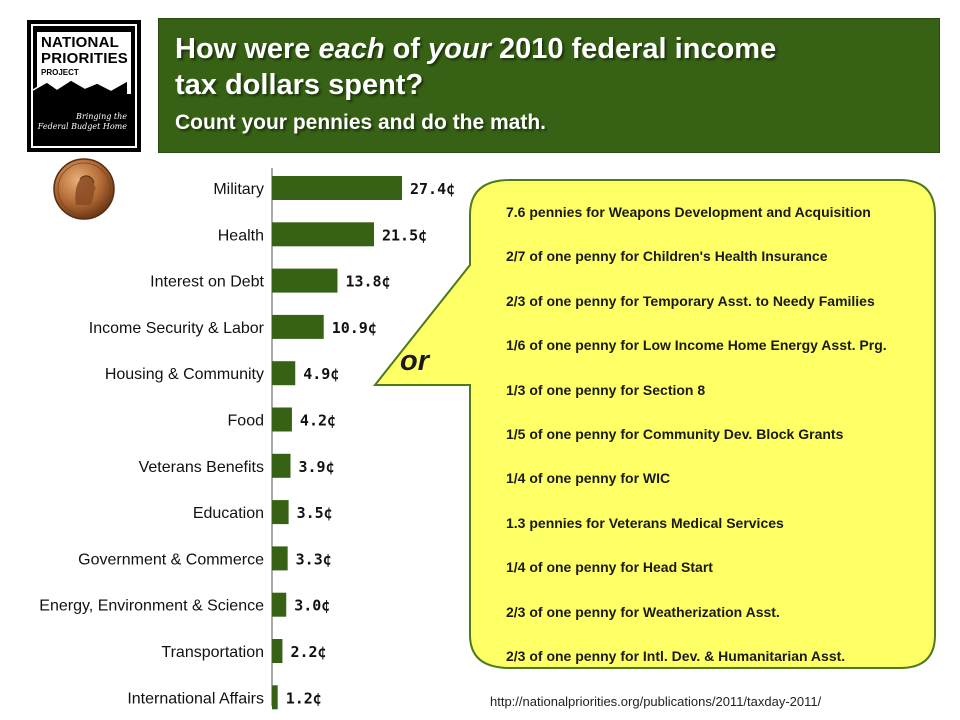  What do you see at coordinates (151, 606) in the screenshot?
I see `category-label: Energy, Environment & Science` at bounding box center [151, 606].